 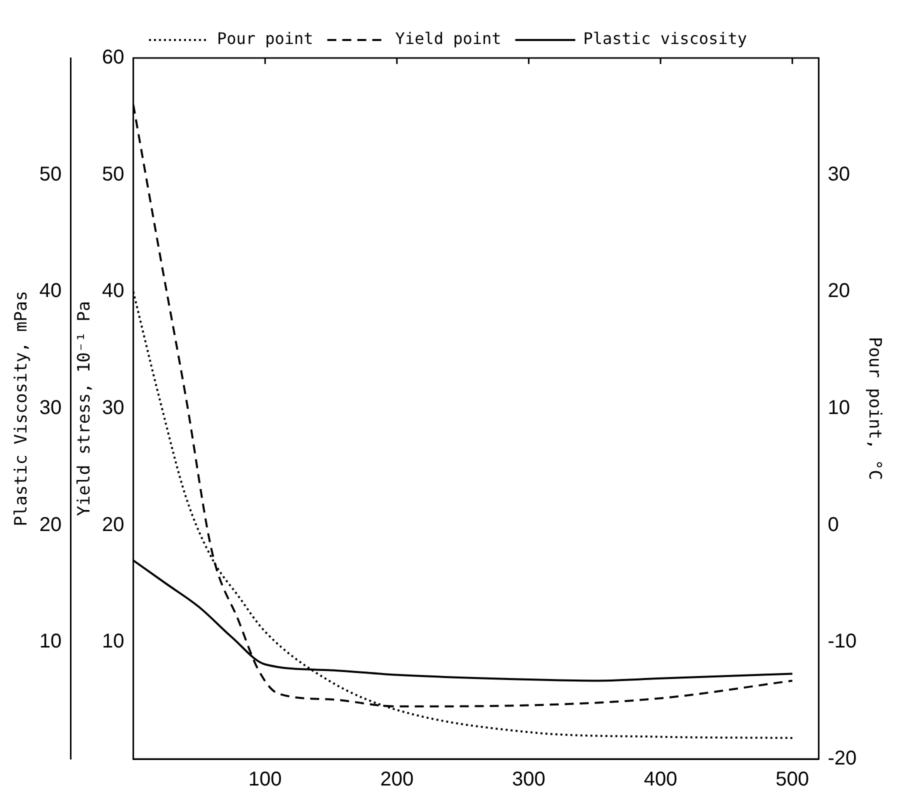 What do you see at coordinates (50, 291) in the screenshot?
I see `y3-tick-label: 40` at bounding box center [50, 291].